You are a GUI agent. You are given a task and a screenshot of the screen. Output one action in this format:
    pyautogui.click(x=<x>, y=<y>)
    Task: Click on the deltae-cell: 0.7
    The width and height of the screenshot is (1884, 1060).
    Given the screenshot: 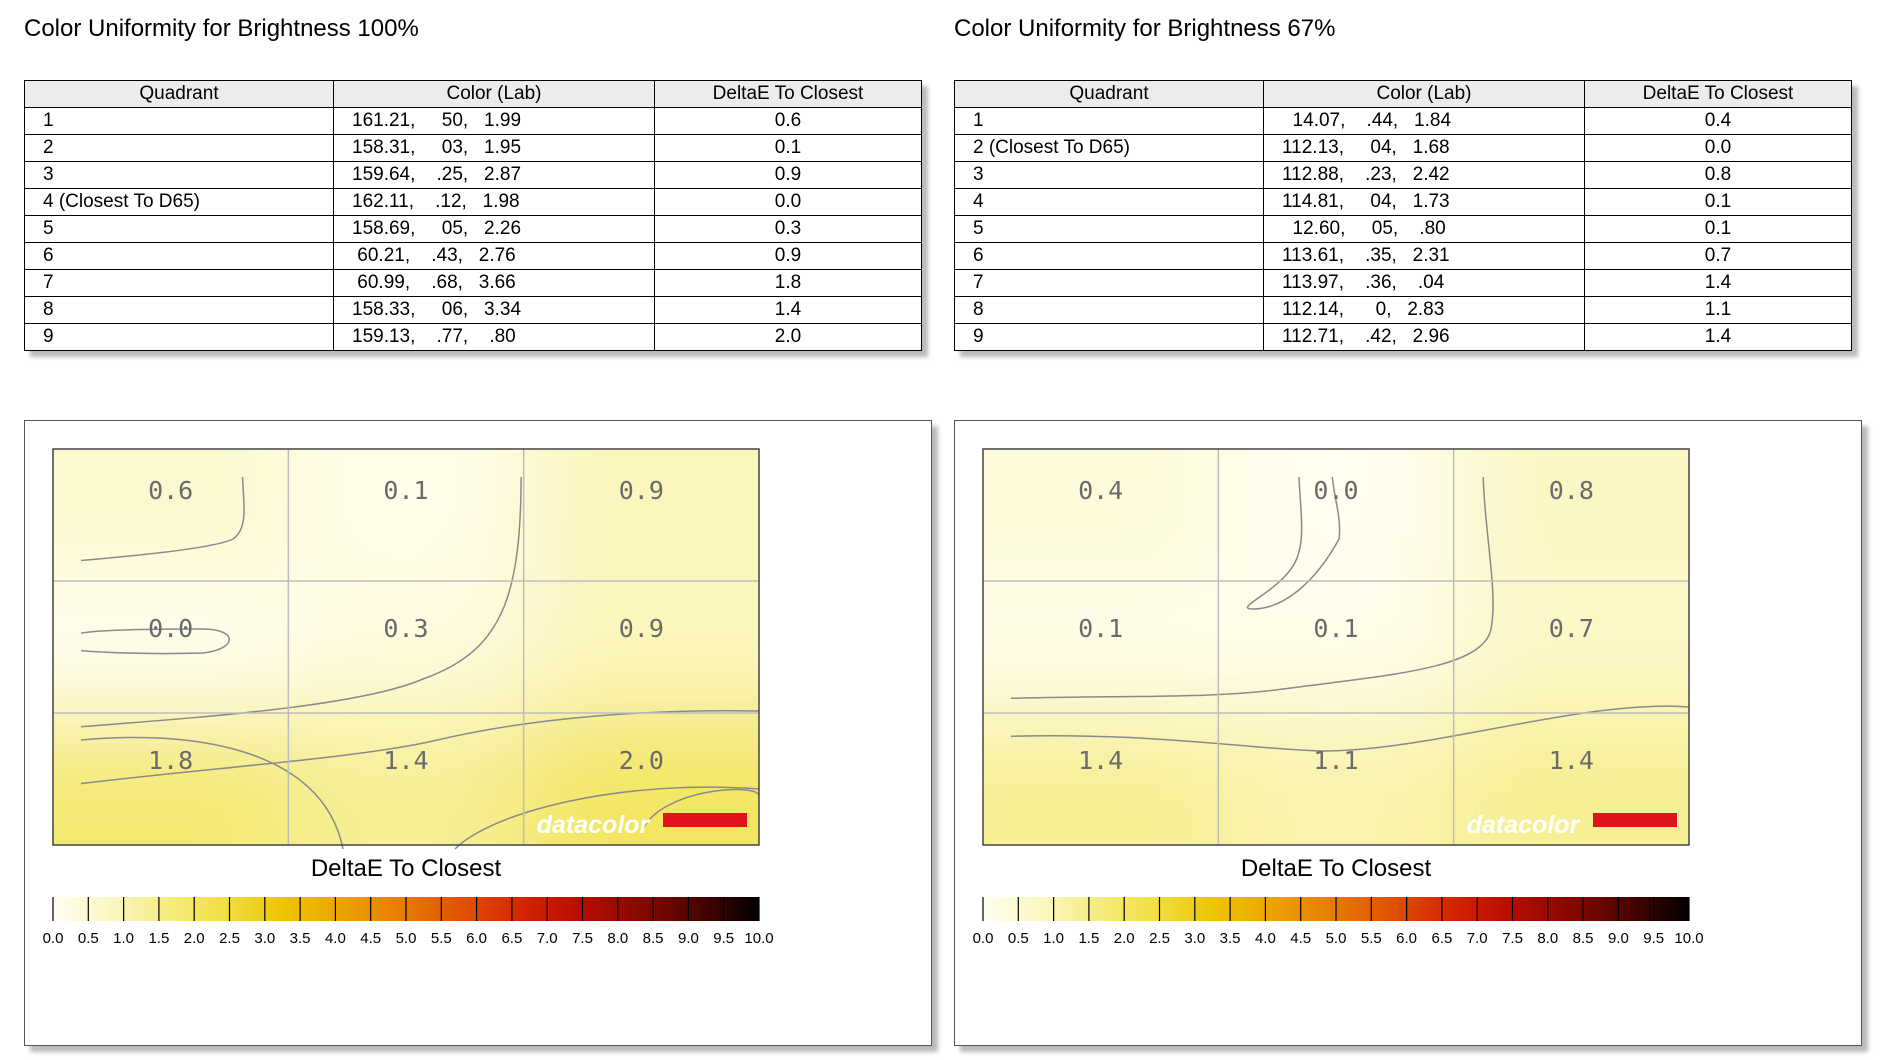 What is the action you would take?
    pyautogui.click(x=1718, y=256)
    